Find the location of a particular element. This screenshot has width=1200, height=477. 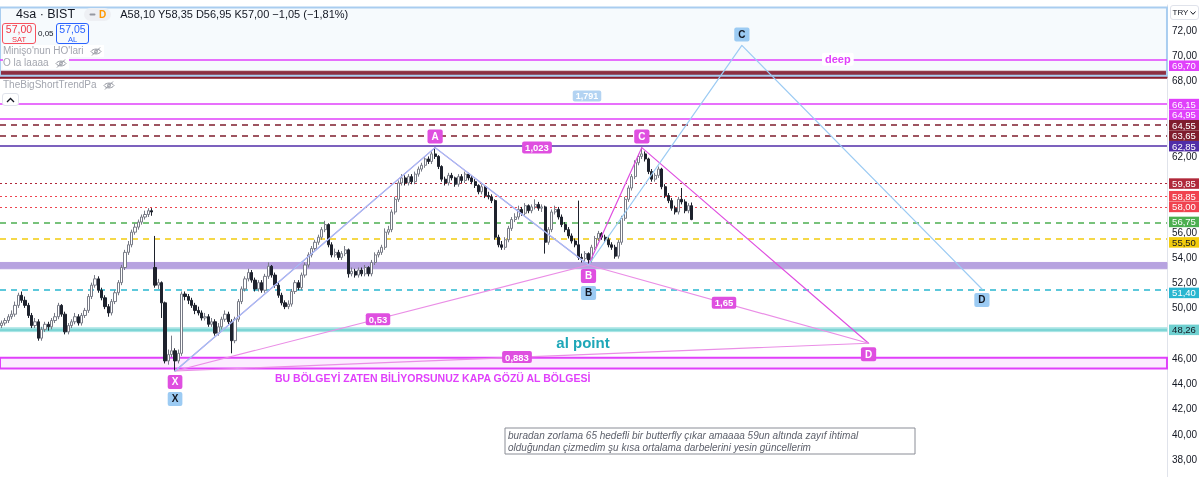

ref-line-label: 59,85 is located at coordinates (1184, 184).